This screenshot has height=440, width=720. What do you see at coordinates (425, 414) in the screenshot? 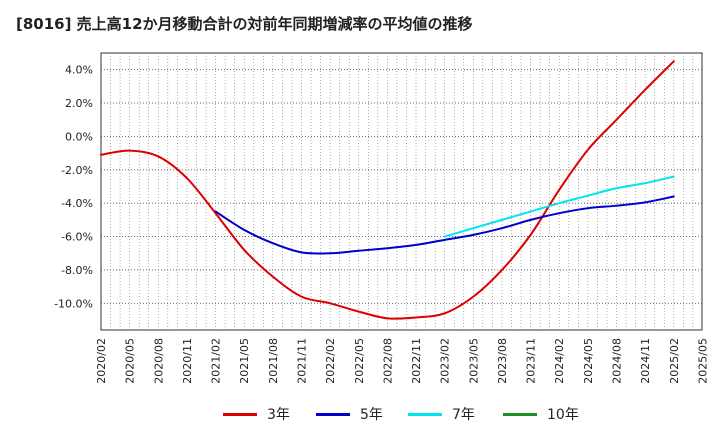
I see `legend-swatch-7y` at bounding box center [425, 414].